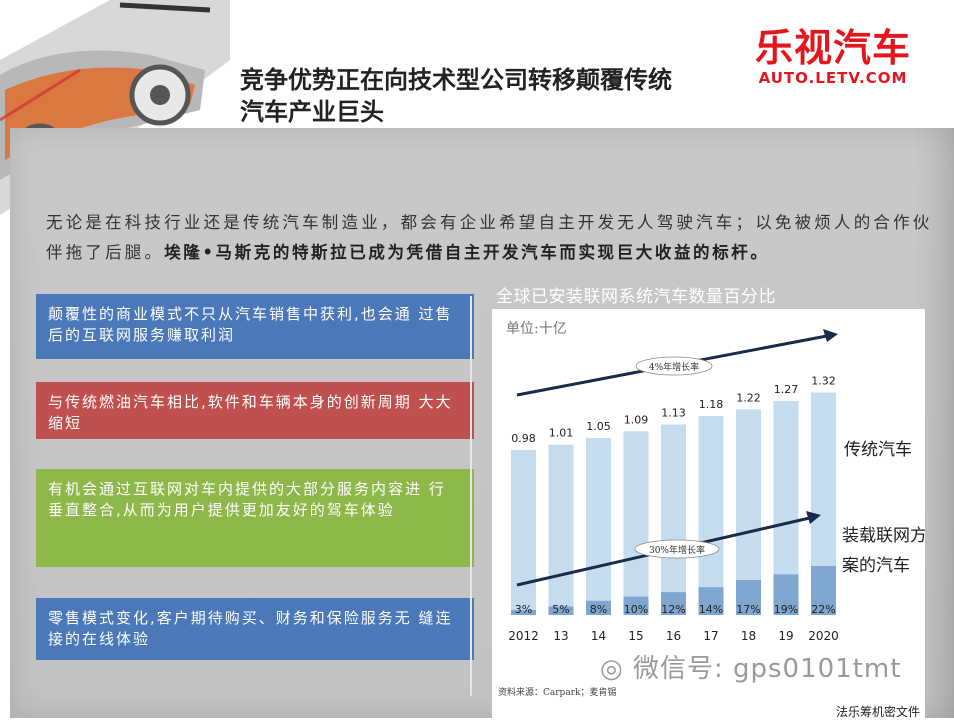 Image resolution: width=954 pixels, height=720 pixels. Describe the element at coordinates (786, 609) in the screenshot. I see `value-label-connected-19: 19%` at that location.